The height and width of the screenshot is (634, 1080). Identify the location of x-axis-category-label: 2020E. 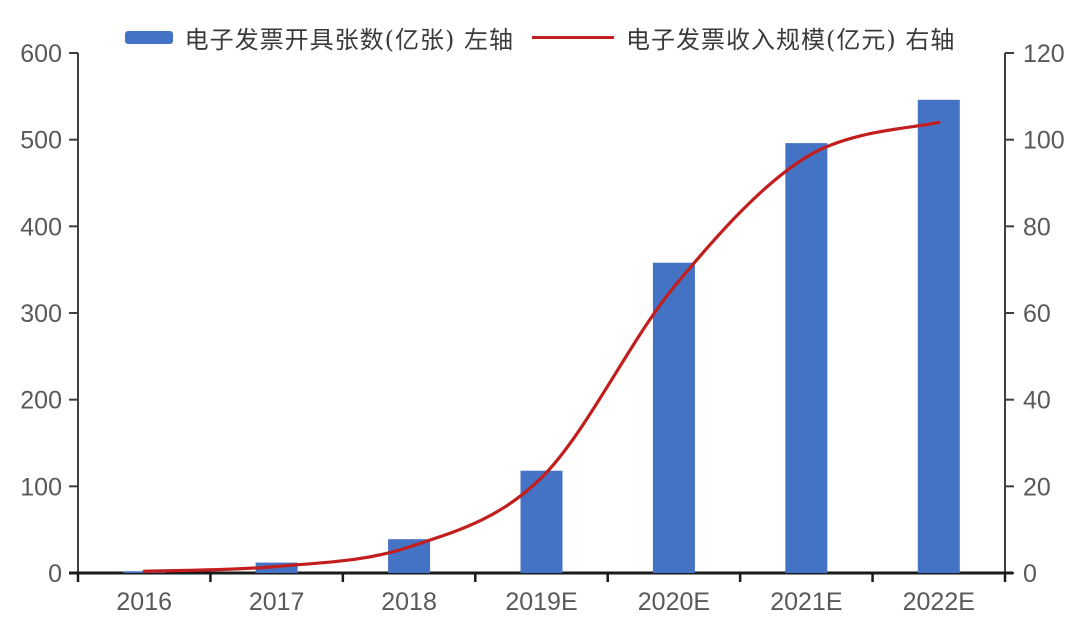
(674, 602).